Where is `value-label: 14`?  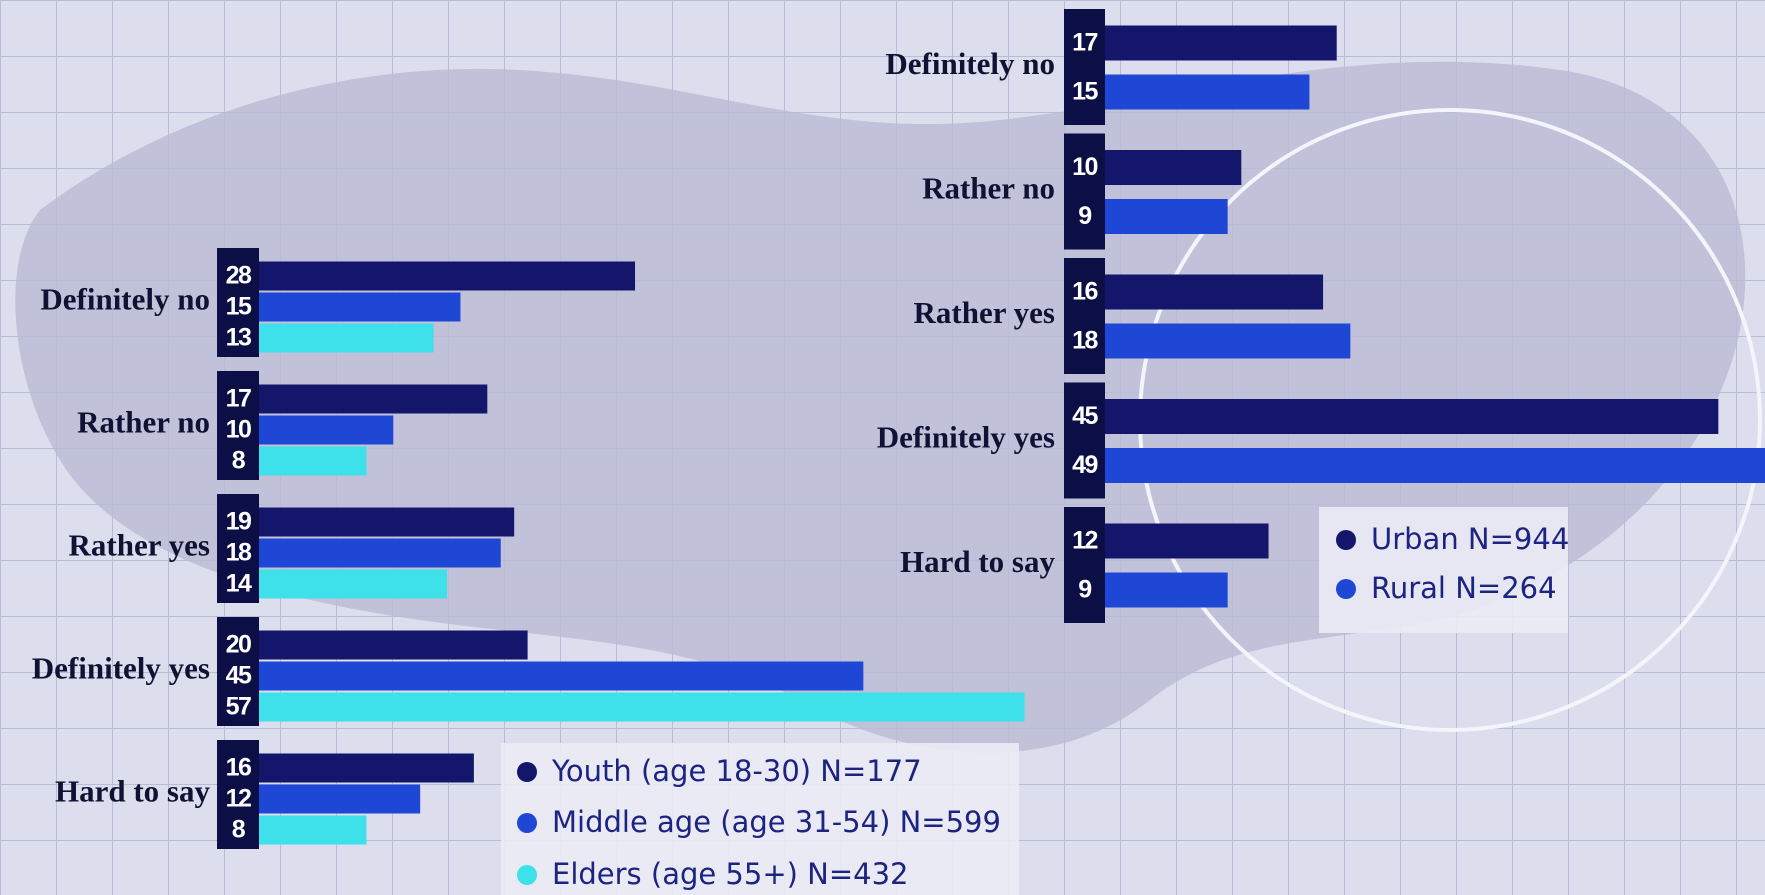
value-label: 14 is located at coordinates (239, 584).